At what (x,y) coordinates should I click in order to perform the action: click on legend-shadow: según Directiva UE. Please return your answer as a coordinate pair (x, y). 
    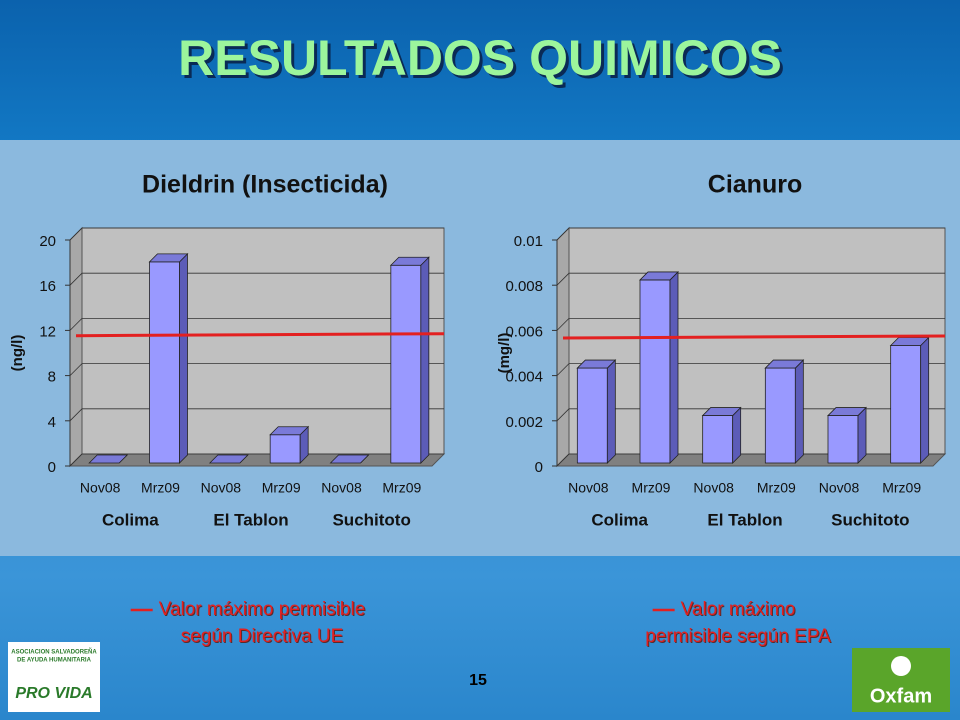
    Looking at the image, I should click on (263, 637).